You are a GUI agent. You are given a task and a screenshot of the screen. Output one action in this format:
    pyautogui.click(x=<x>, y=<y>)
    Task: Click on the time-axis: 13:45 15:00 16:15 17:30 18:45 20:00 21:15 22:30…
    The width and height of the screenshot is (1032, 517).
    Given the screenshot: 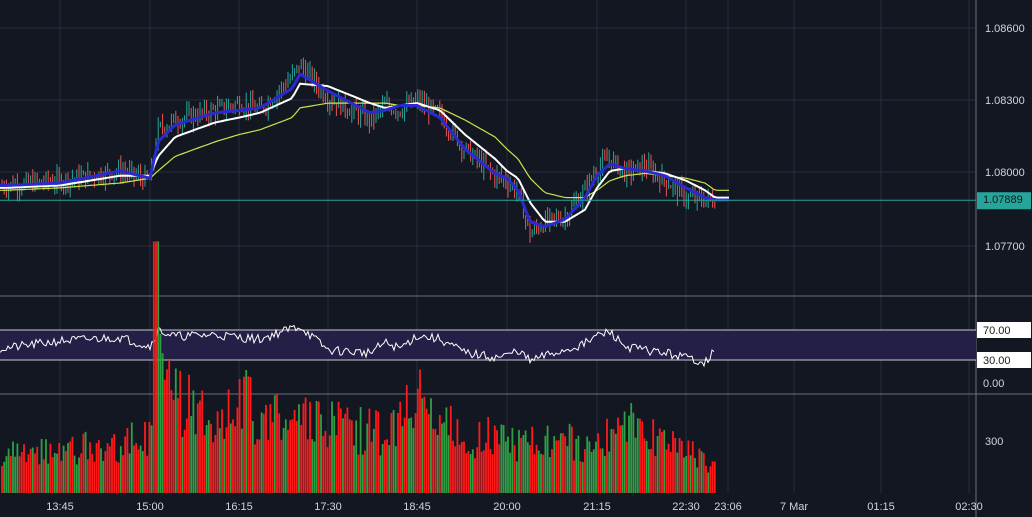 What is the action you would take?
    pyautogui.click(x=514, y=507)
    